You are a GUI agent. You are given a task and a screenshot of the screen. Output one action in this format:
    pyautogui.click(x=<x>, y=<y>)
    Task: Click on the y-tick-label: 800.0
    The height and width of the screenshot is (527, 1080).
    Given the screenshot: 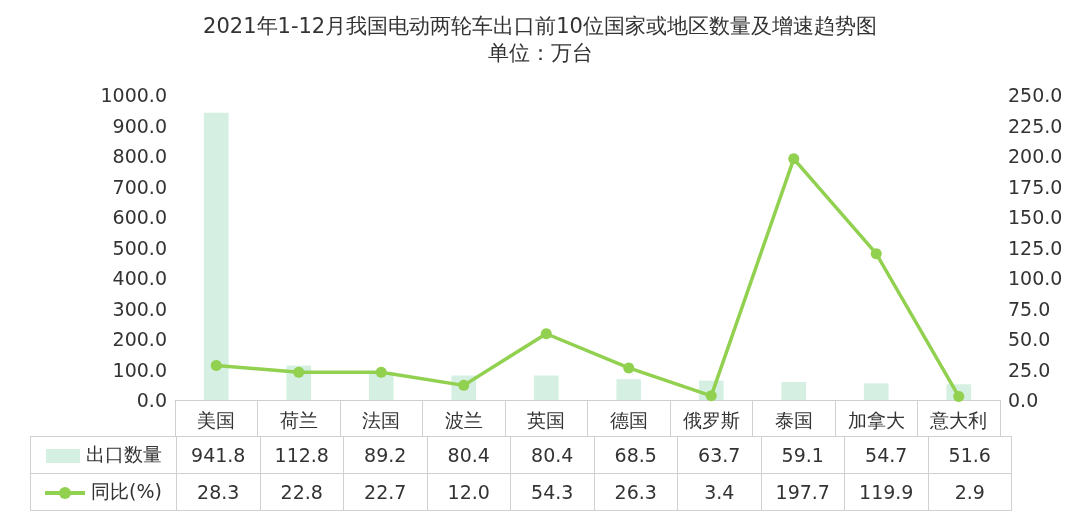 What is the action you would take?
    pyautogui.click(x=139, y=156)
    